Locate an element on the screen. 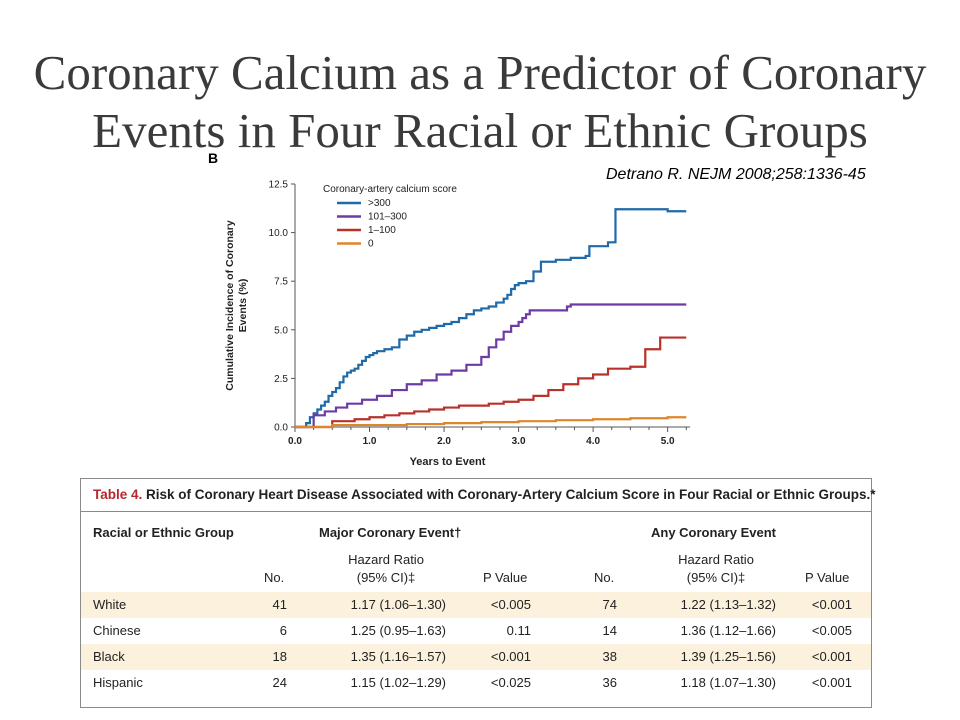 The width and height of the screenshot is (960, 720). y-axis-label-line-1: Cumulative Incidence of Coronary is located at coordinates (230, 305).